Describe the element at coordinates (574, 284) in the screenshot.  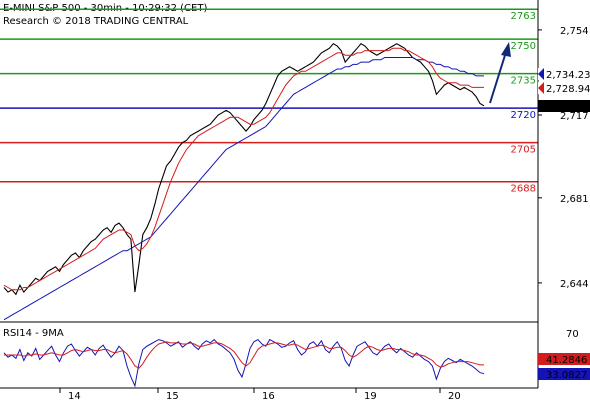
I see `y-tick-label-2644: 2,644` at that location.